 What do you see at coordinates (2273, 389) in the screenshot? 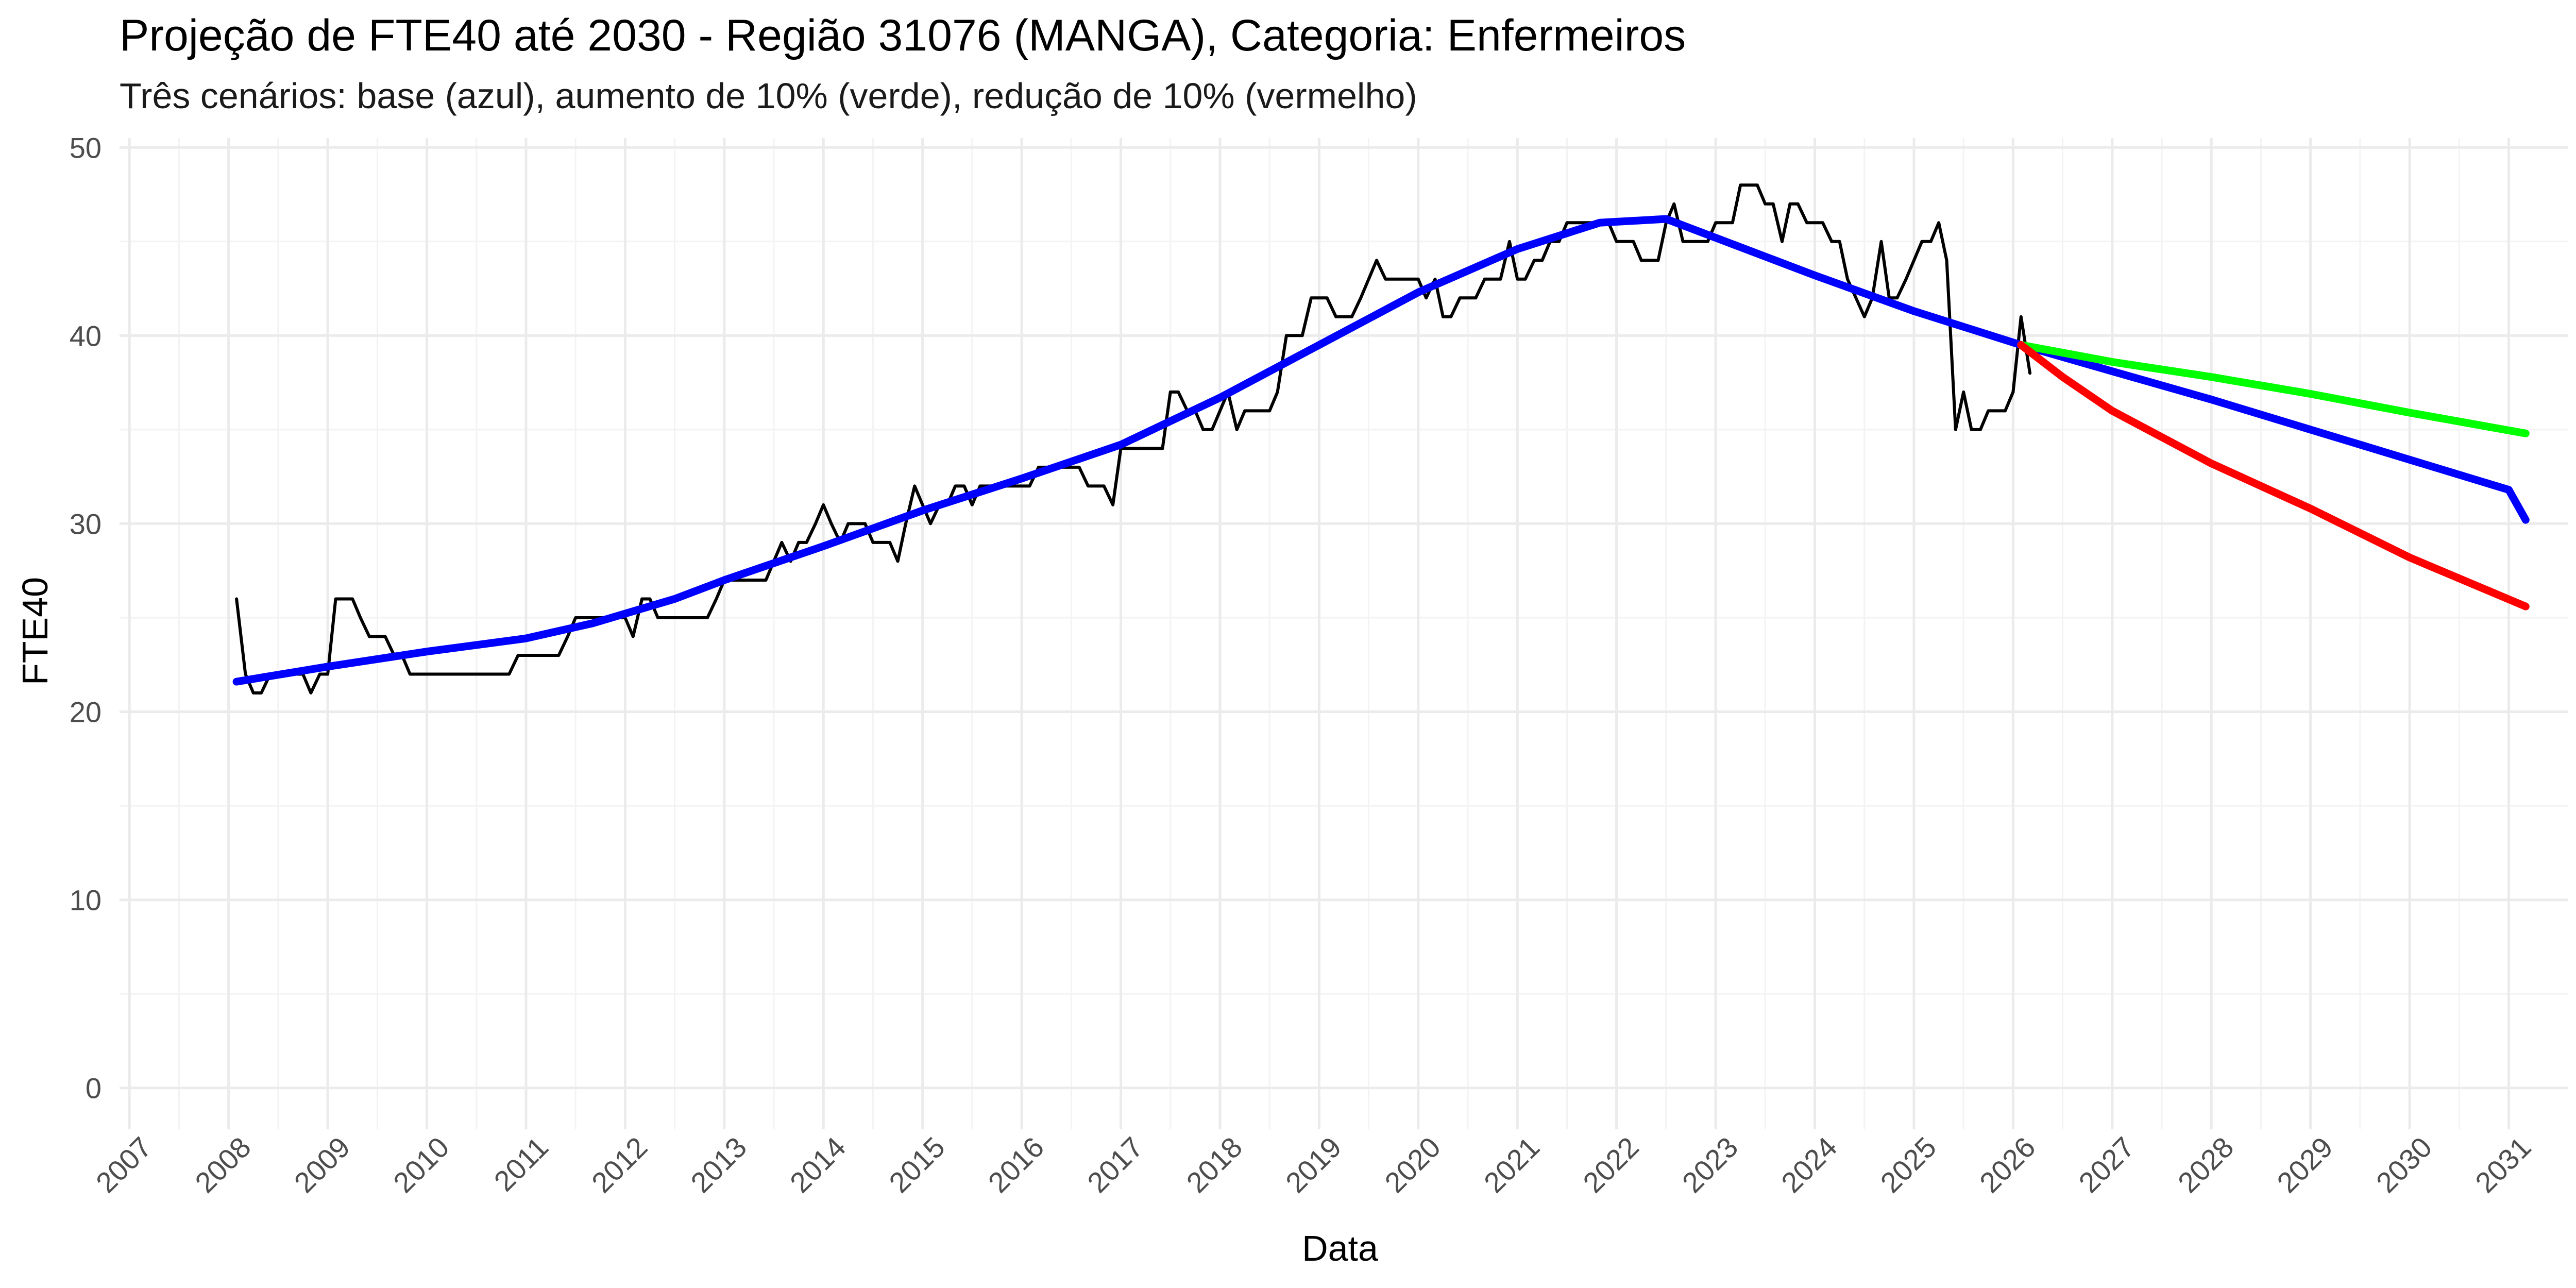
I see `series-increase-line` at bounding box center [2273, 389].